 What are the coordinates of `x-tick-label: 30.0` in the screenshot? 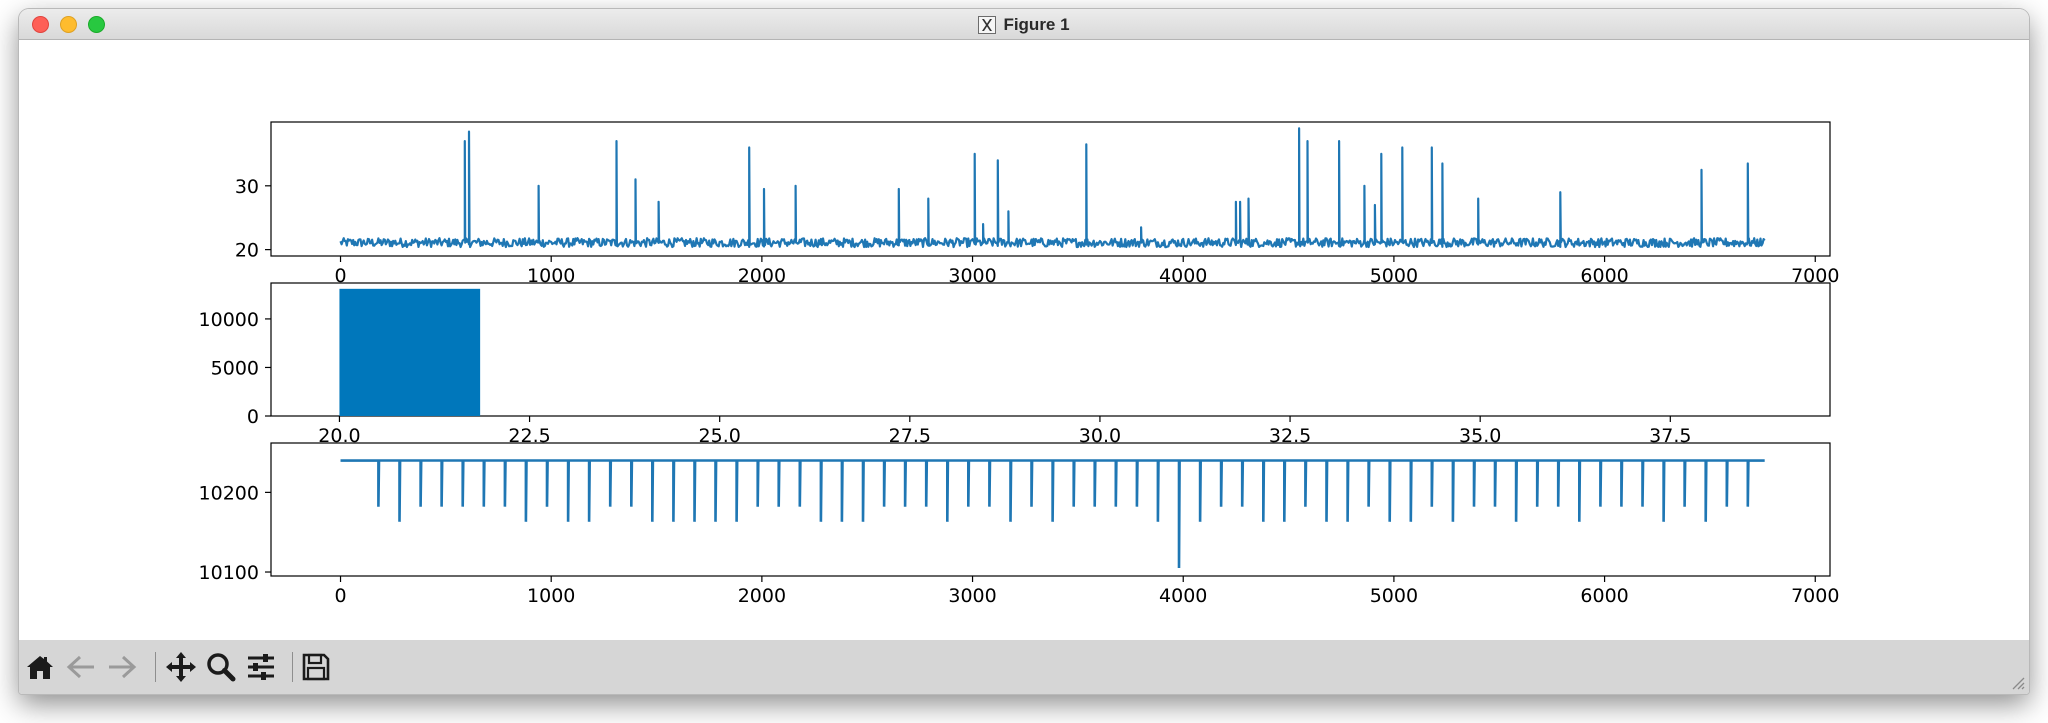 It's located at (1100, 436).